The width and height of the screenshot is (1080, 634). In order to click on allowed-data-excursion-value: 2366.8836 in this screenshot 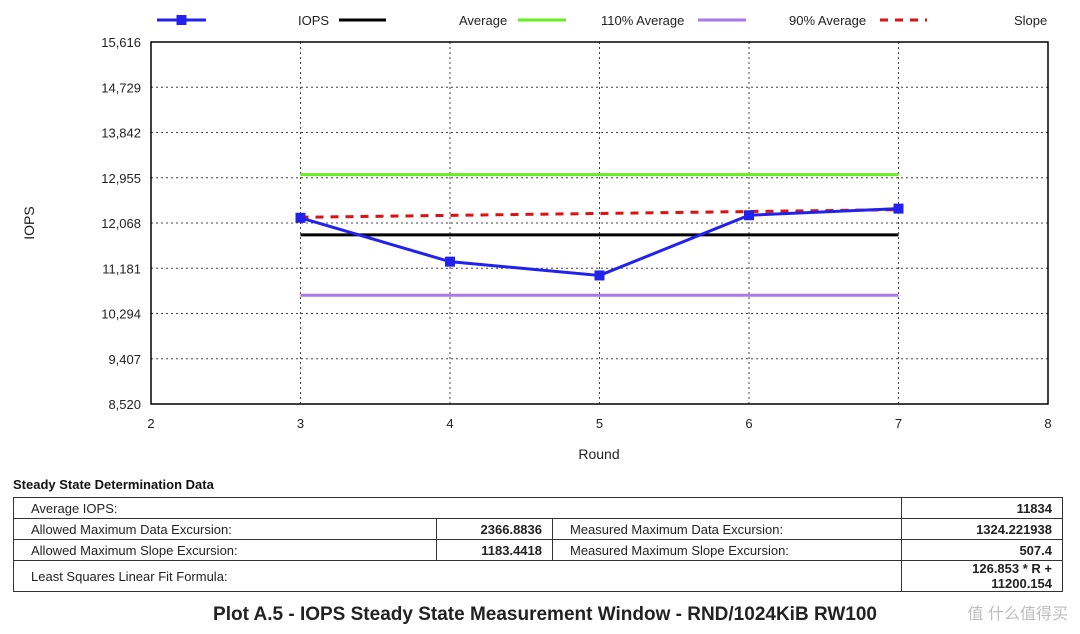, I will do `click(494, 529)`.